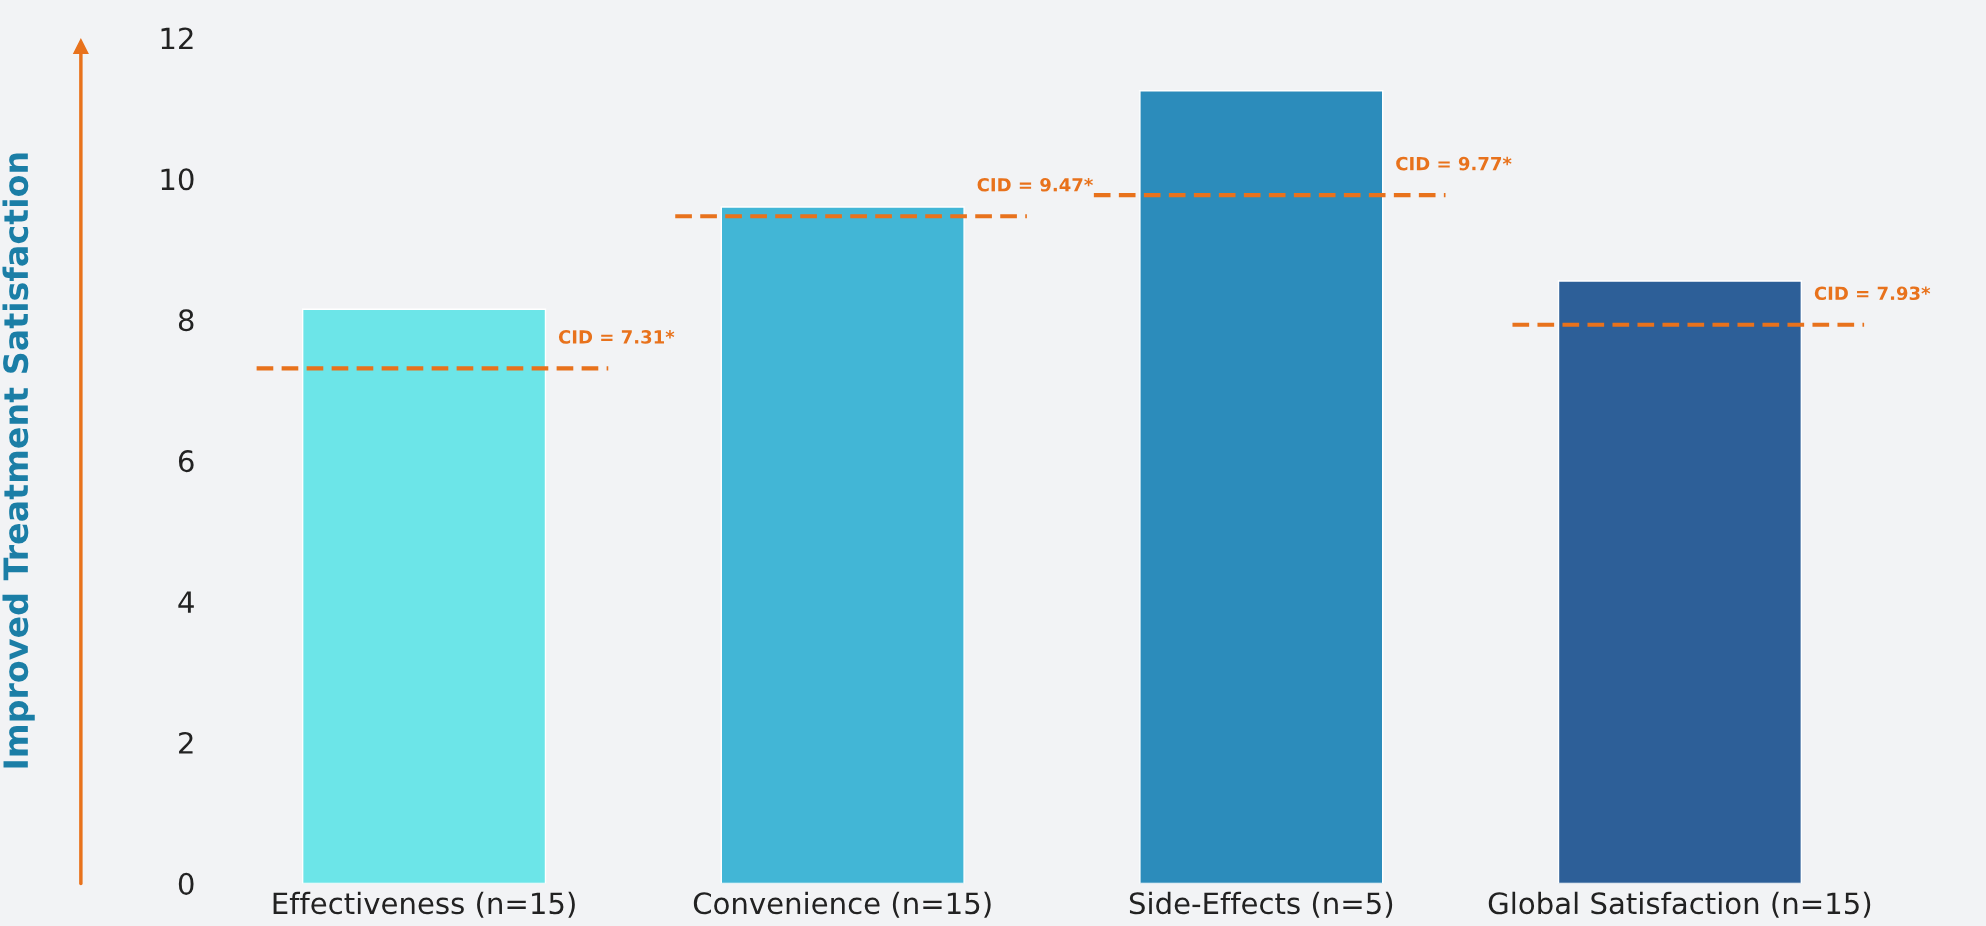 The image size is (1986, 926). I want to click on x-tick-label: Effectiveness (n=15), so click(424, 904).